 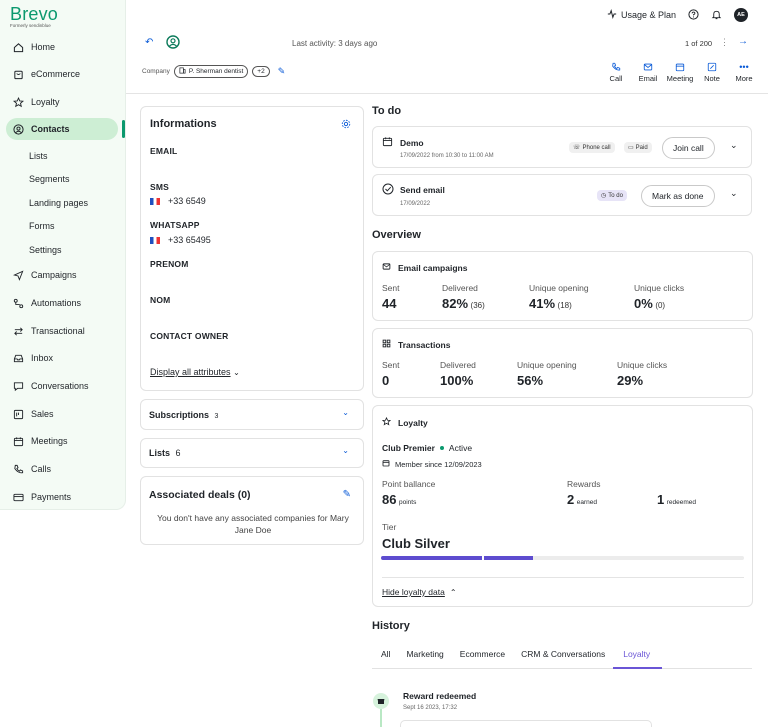 What do you see at coordinates (660, 305) in the screenshot?
I see `stat-sub: (0)` at bounding box center [660, 305].